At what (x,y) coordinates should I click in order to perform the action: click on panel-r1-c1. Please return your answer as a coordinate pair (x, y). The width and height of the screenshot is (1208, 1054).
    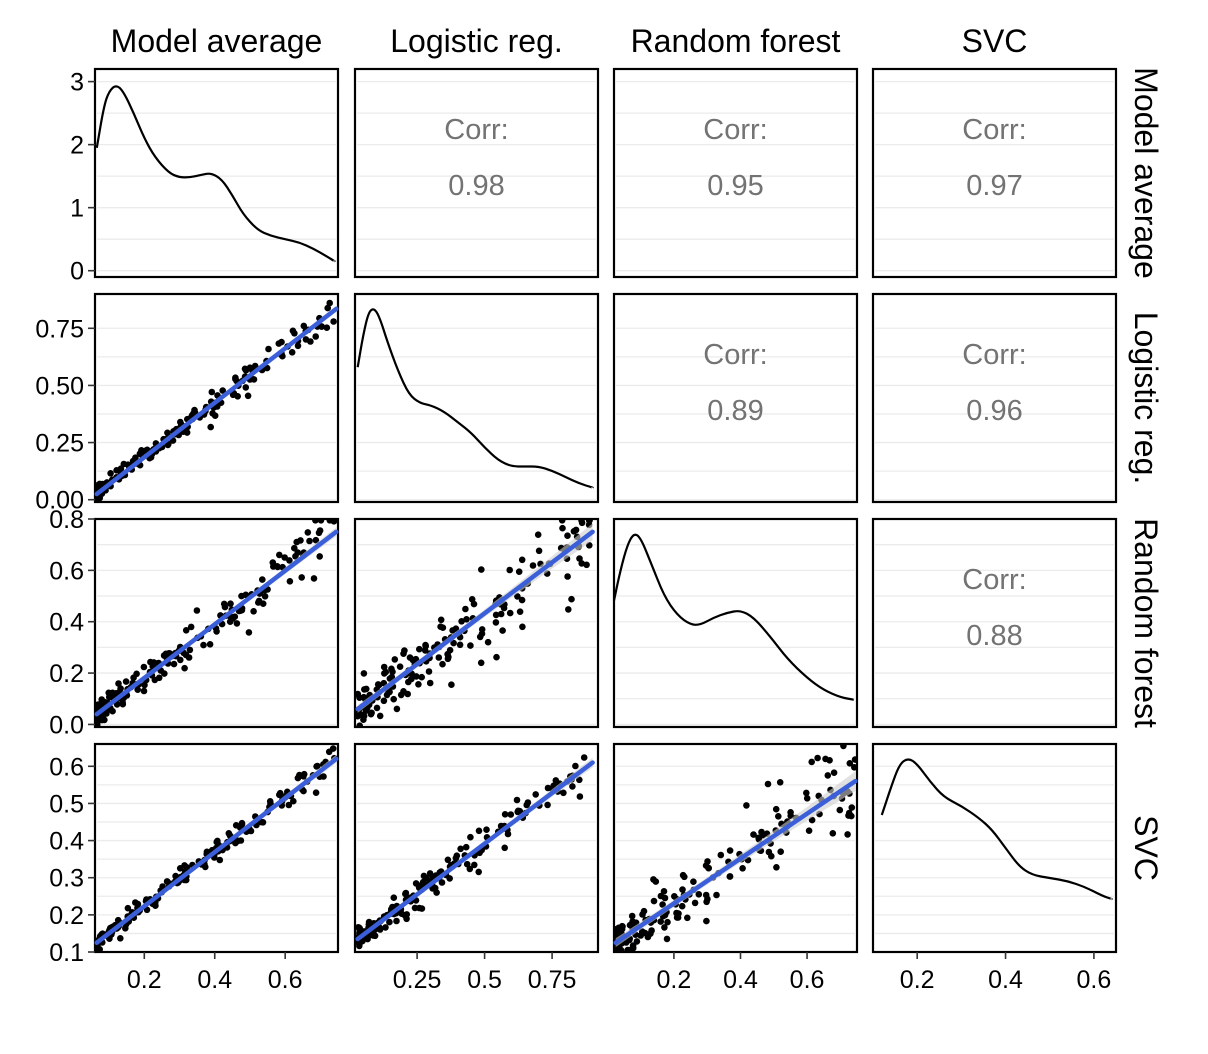
    Looking at the image, I should click on (216, 173).